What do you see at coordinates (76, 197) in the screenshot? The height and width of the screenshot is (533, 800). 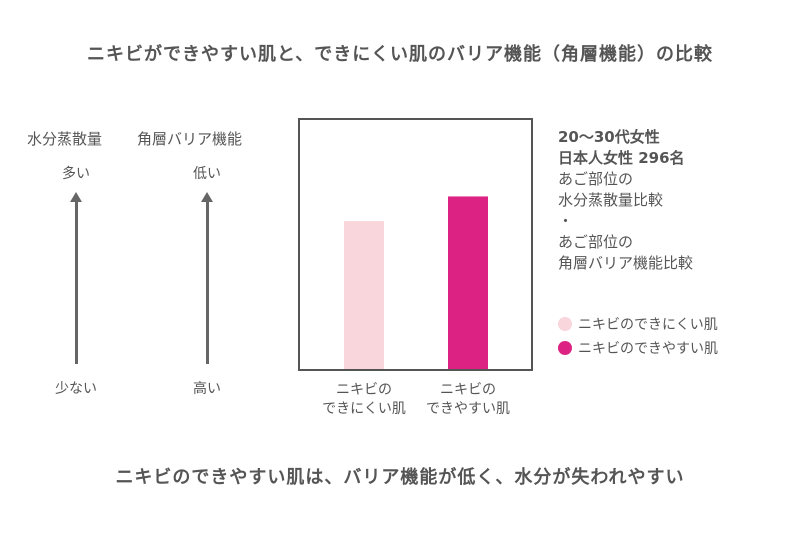 I see `arrow-head-water-loss` at bounding box center [76, 197].